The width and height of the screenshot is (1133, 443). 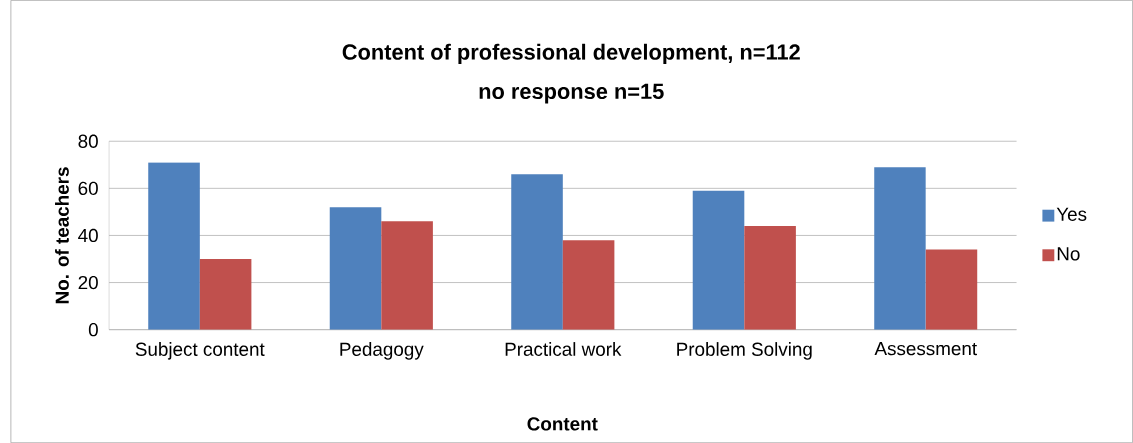 What do you see at coordinates (1071, 214) in the screenshot?
I see `legend-label: Yes` at bounding box center [1071, 214].